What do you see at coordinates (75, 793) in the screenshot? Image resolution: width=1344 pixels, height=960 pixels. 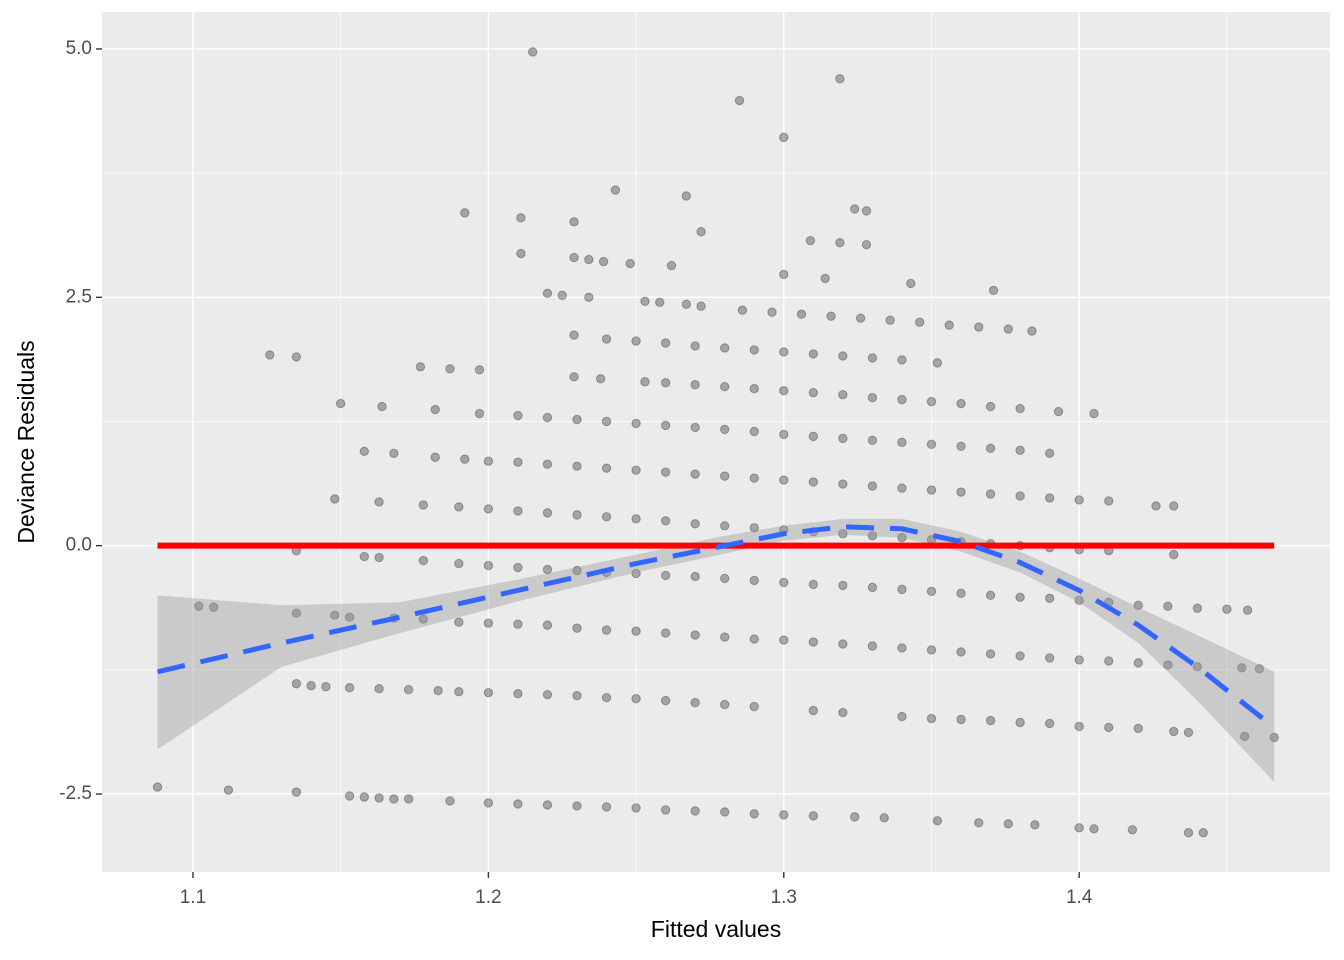 I see `y-tick-label: -2.5` at bounding box center [75, 793].